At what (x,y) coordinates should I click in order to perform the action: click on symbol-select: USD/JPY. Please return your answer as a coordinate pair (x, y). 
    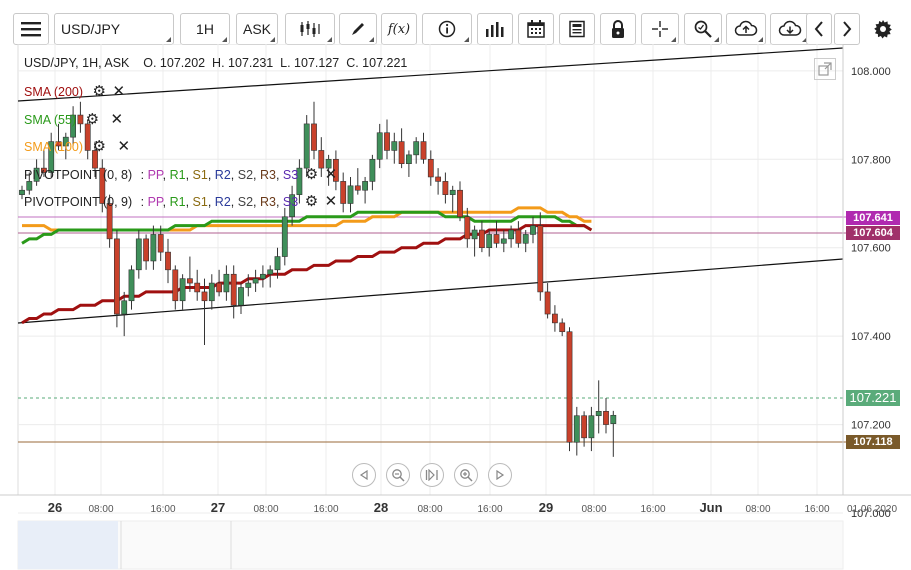
    Looking at the image, I should click on (114, 29).